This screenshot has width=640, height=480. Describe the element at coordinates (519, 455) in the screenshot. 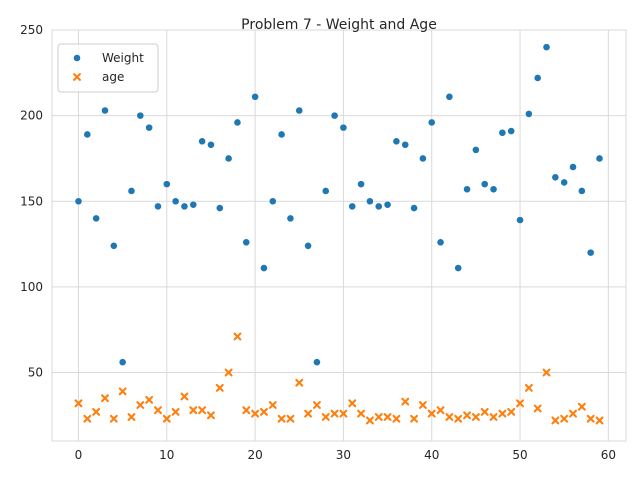

I see `x-tick-label: 50` at that location.